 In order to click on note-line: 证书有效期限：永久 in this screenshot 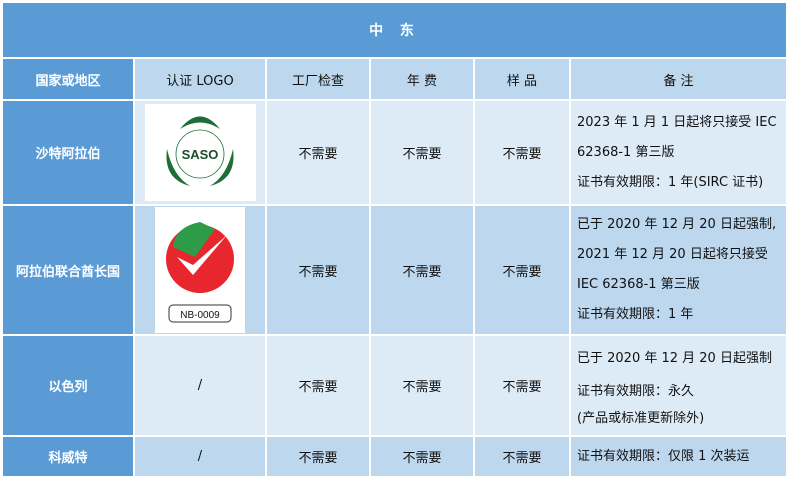, I will do `click(636, 391)`.